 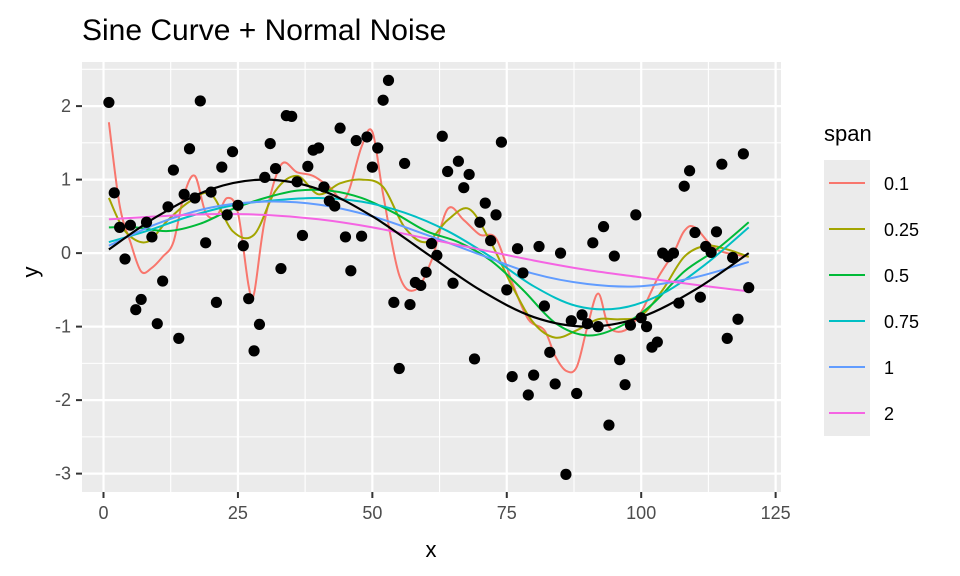 I want to click on loess-line-span-0.75, so click(x=429, y=253).